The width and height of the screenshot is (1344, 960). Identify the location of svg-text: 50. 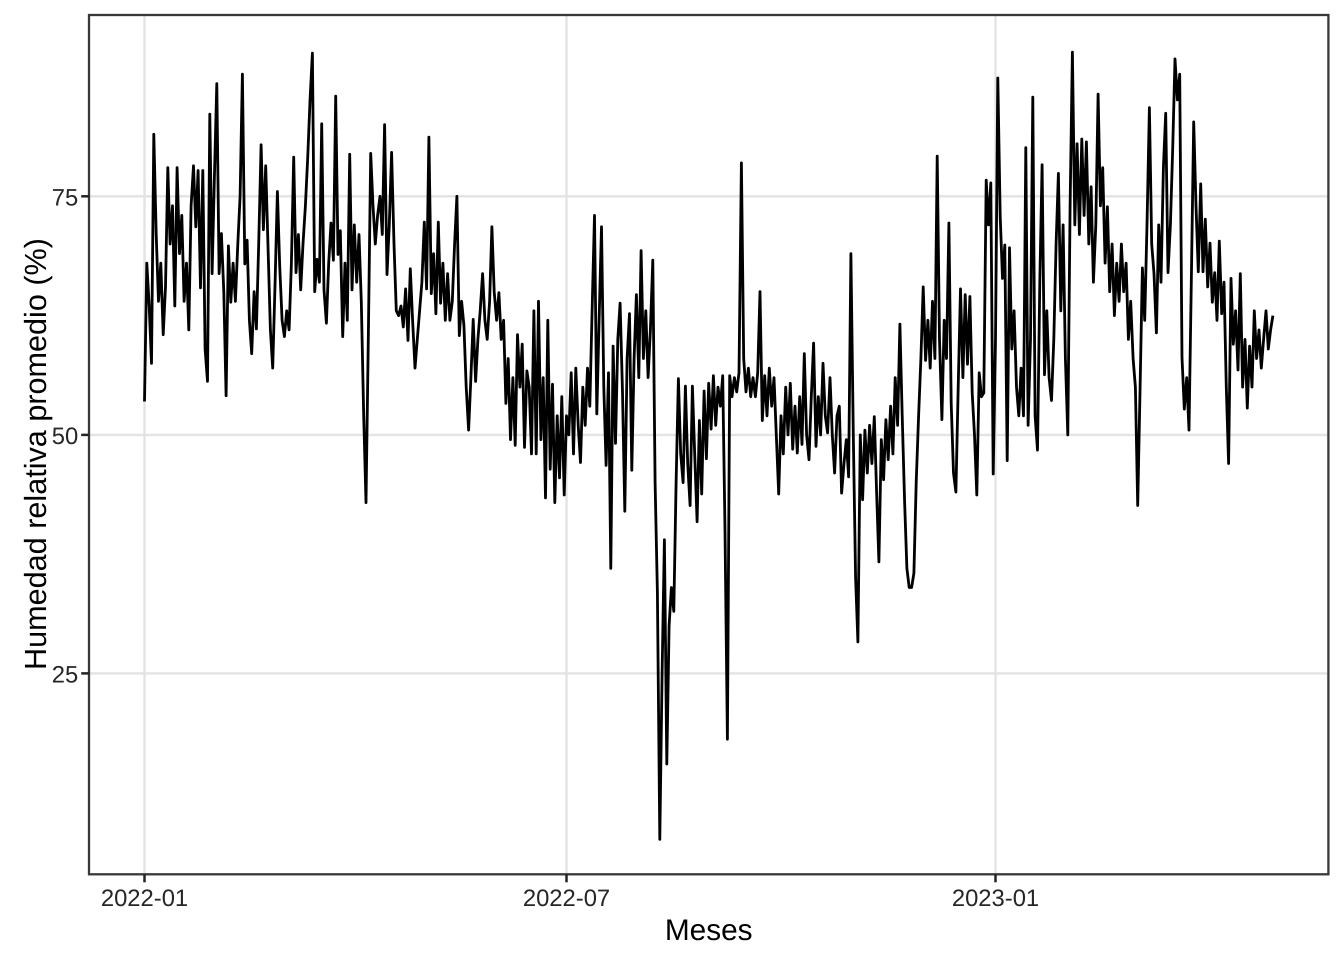
(65, 436).